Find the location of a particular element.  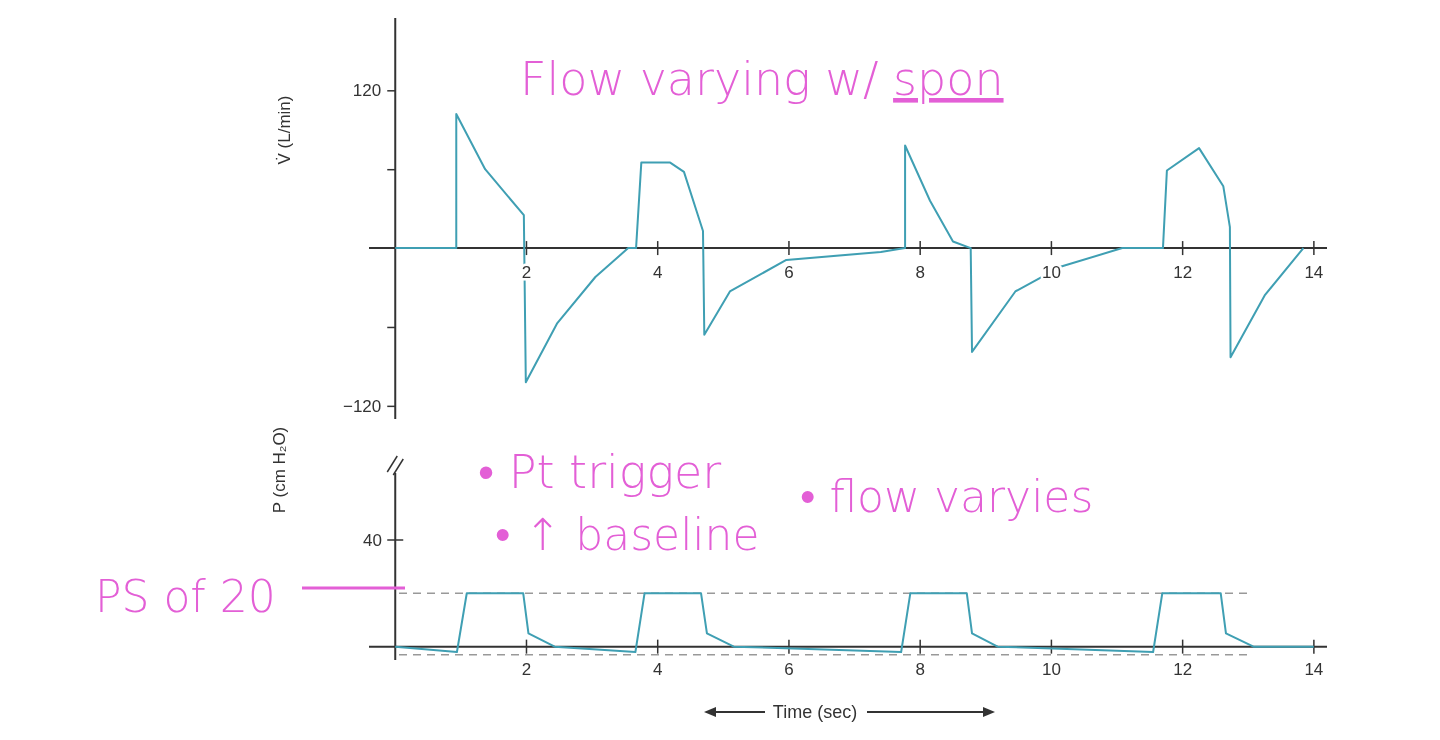

x-axis-title: Time (sec) is located at coordinates (815, 712).